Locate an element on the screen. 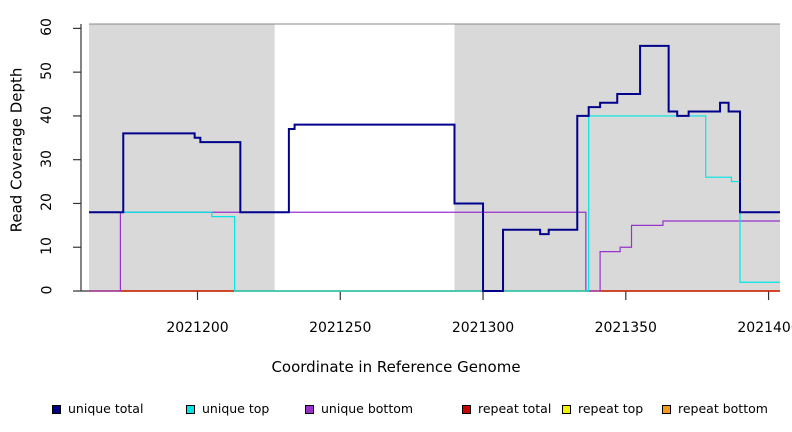 This screenshot has height=432, width=792. legend-item: repeat top is located at coordinates (603, 408).